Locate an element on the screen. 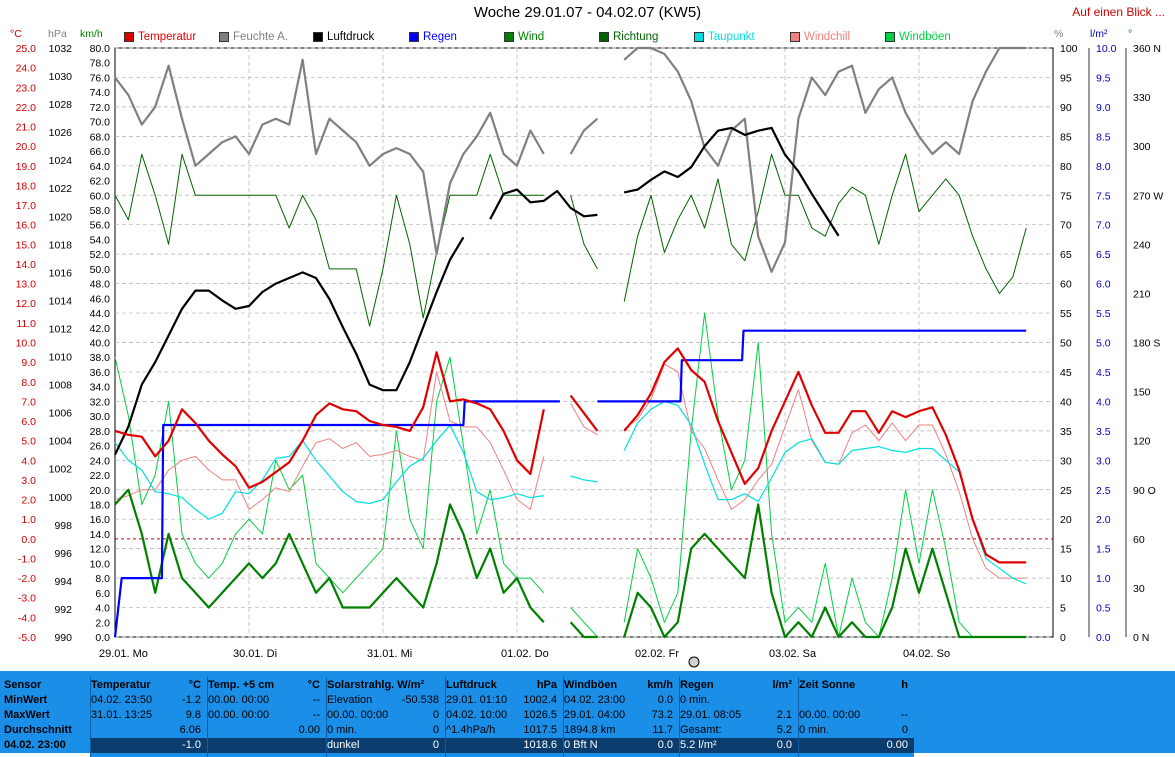 The width and height of the screenshot is (1175, 757). tick-label: 48.0 is located at coordinates (100, 285).